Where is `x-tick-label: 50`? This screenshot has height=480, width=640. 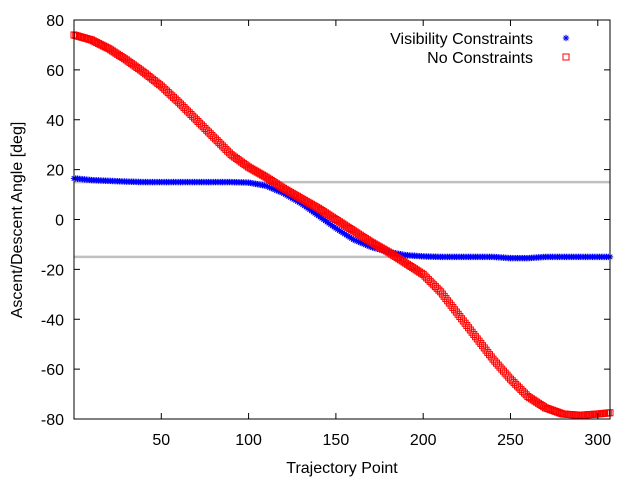 x-tick-label: 50 is located at coordinates (161, 440).